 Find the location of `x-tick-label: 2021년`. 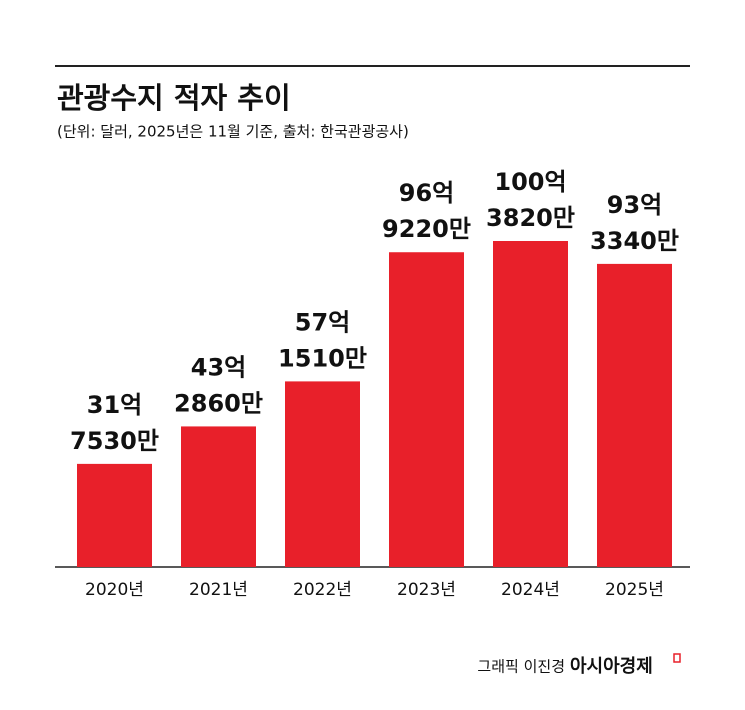

x-tick-label: 2021년 is located at coordinates (218, 590).